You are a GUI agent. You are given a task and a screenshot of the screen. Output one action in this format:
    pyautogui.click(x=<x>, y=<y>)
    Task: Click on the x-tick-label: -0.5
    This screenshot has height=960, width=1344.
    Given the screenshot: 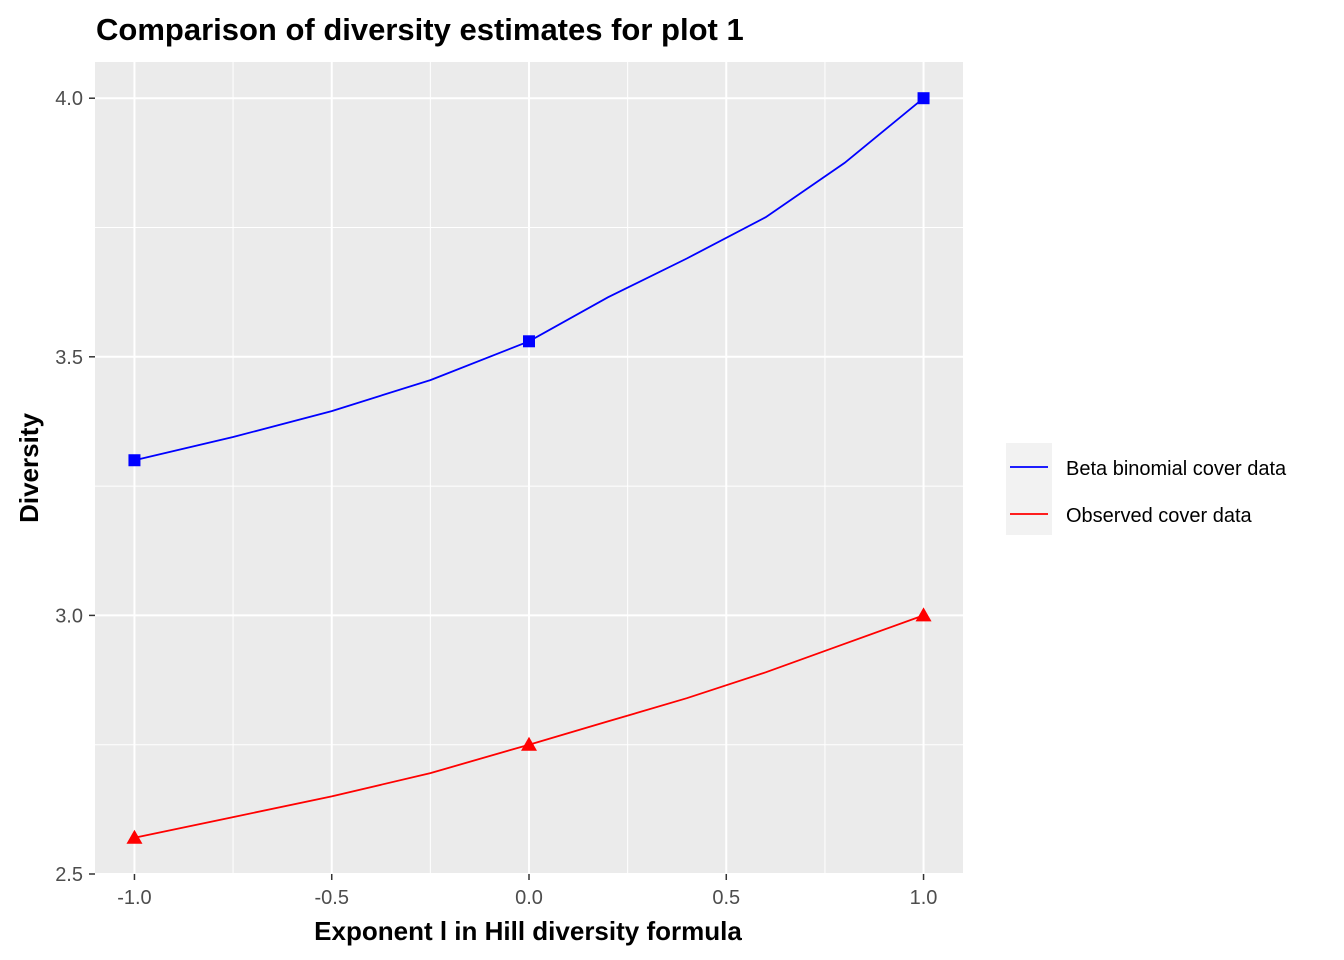 What is the action you would take?
    pyautogui.click(x=331, y=898)
    